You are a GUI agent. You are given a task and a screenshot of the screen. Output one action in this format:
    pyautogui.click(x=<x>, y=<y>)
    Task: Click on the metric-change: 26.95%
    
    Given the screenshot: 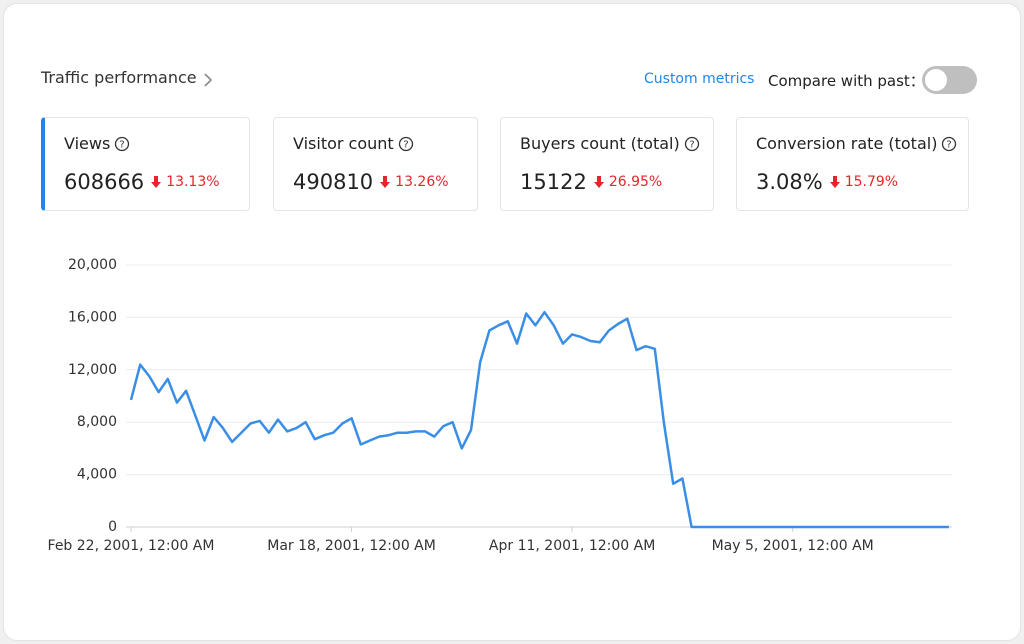 What is the action you would take?
    pyautogui.click(x=635, y=182)
    